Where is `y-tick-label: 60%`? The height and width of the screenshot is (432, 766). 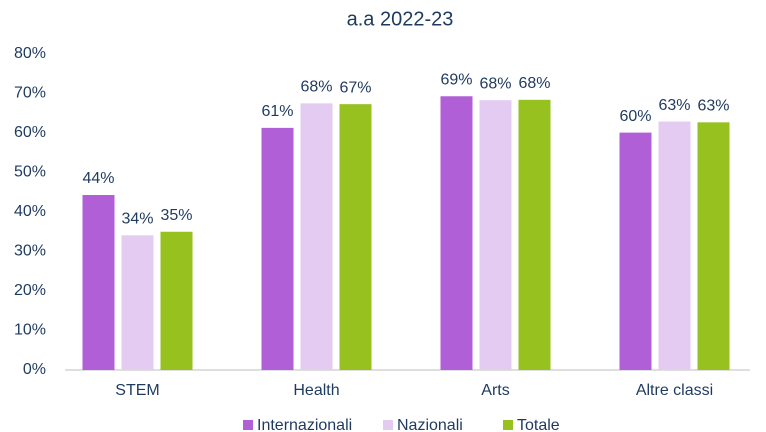
y-tick-label: 60% is located at coordinates (30, 132).